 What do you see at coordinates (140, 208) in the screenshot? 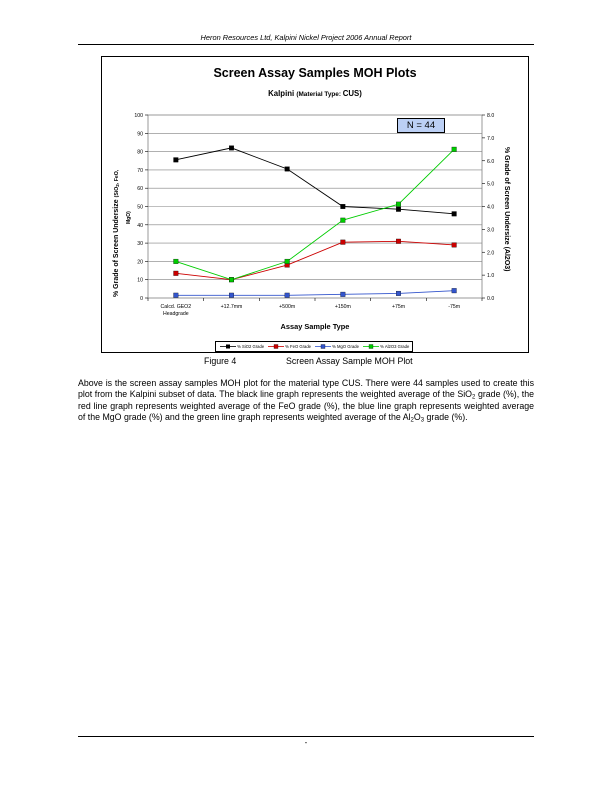
I see `y-left-tick-label-5: 50` at bounding box center [140, 208].